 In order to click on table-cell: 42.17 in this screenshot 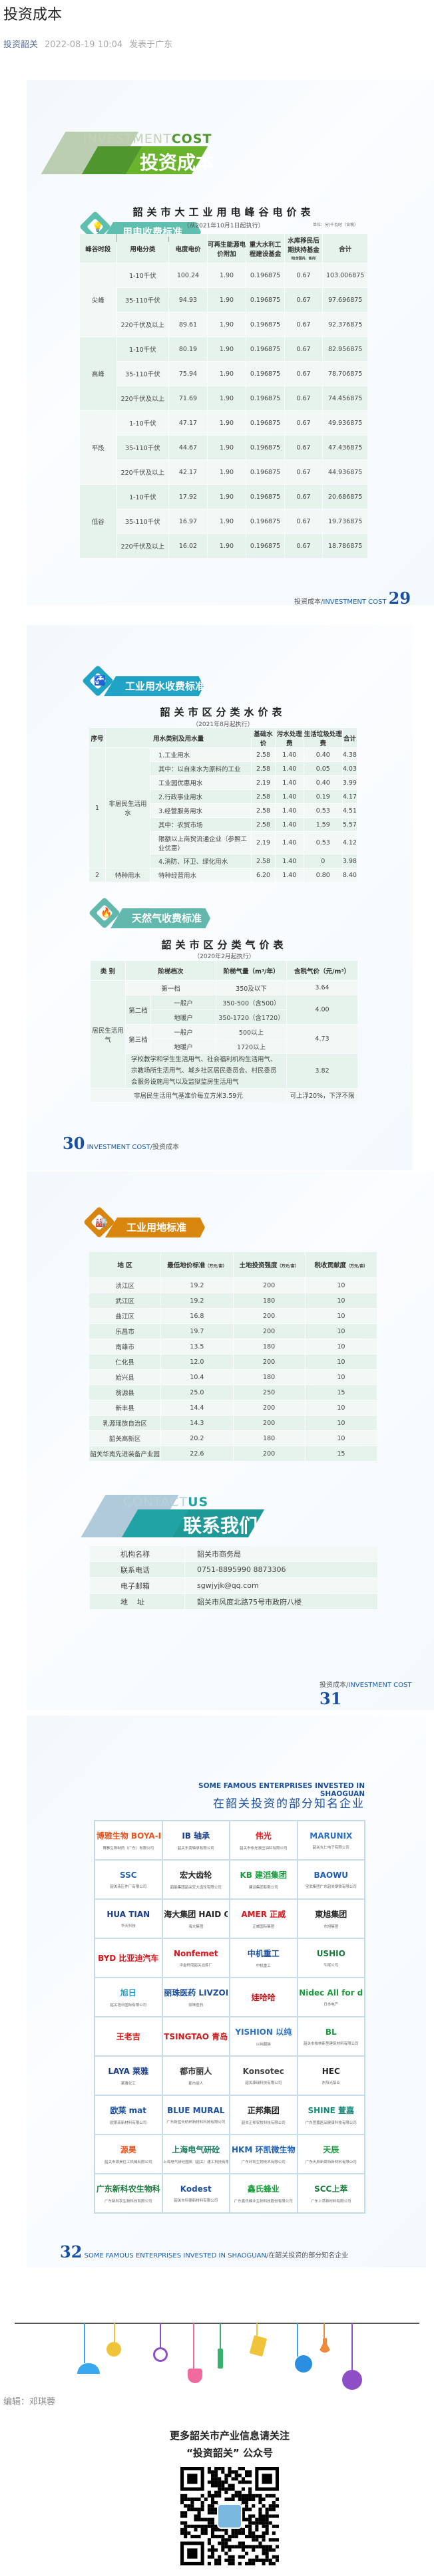, I will do `click(188, 472)`.